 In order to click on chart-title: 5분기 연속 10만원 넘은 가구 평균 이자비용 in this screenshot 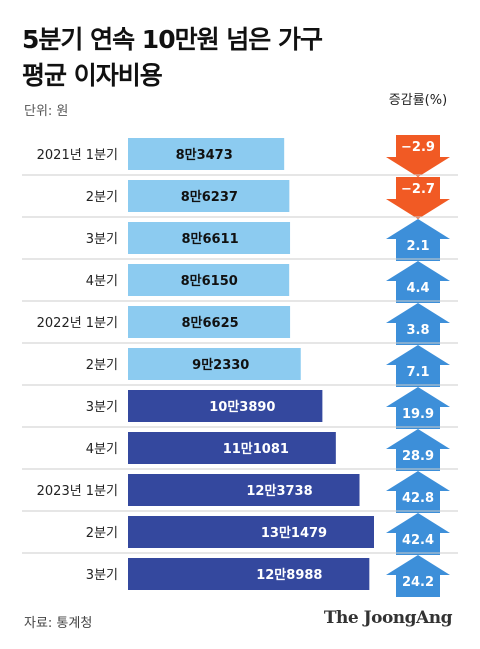, I will do `click(172, 58)`.